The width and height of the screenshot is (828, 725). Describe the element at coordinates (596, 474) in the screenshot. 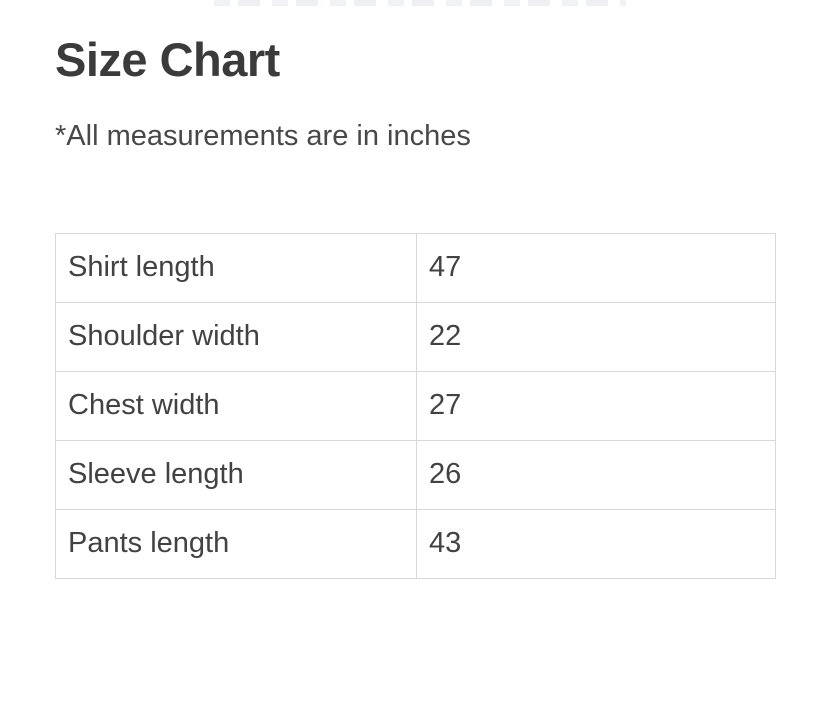

I see `measurement-value: 26` at that location.